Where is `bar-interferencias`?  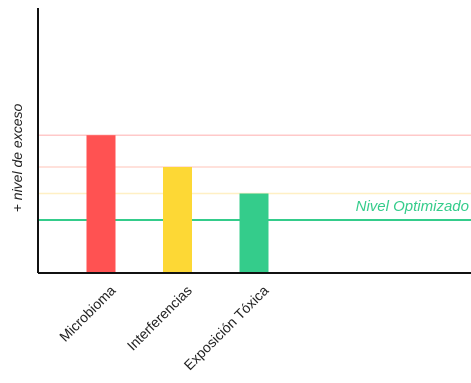
bar-interferencias is located at coordinates (177, 220).